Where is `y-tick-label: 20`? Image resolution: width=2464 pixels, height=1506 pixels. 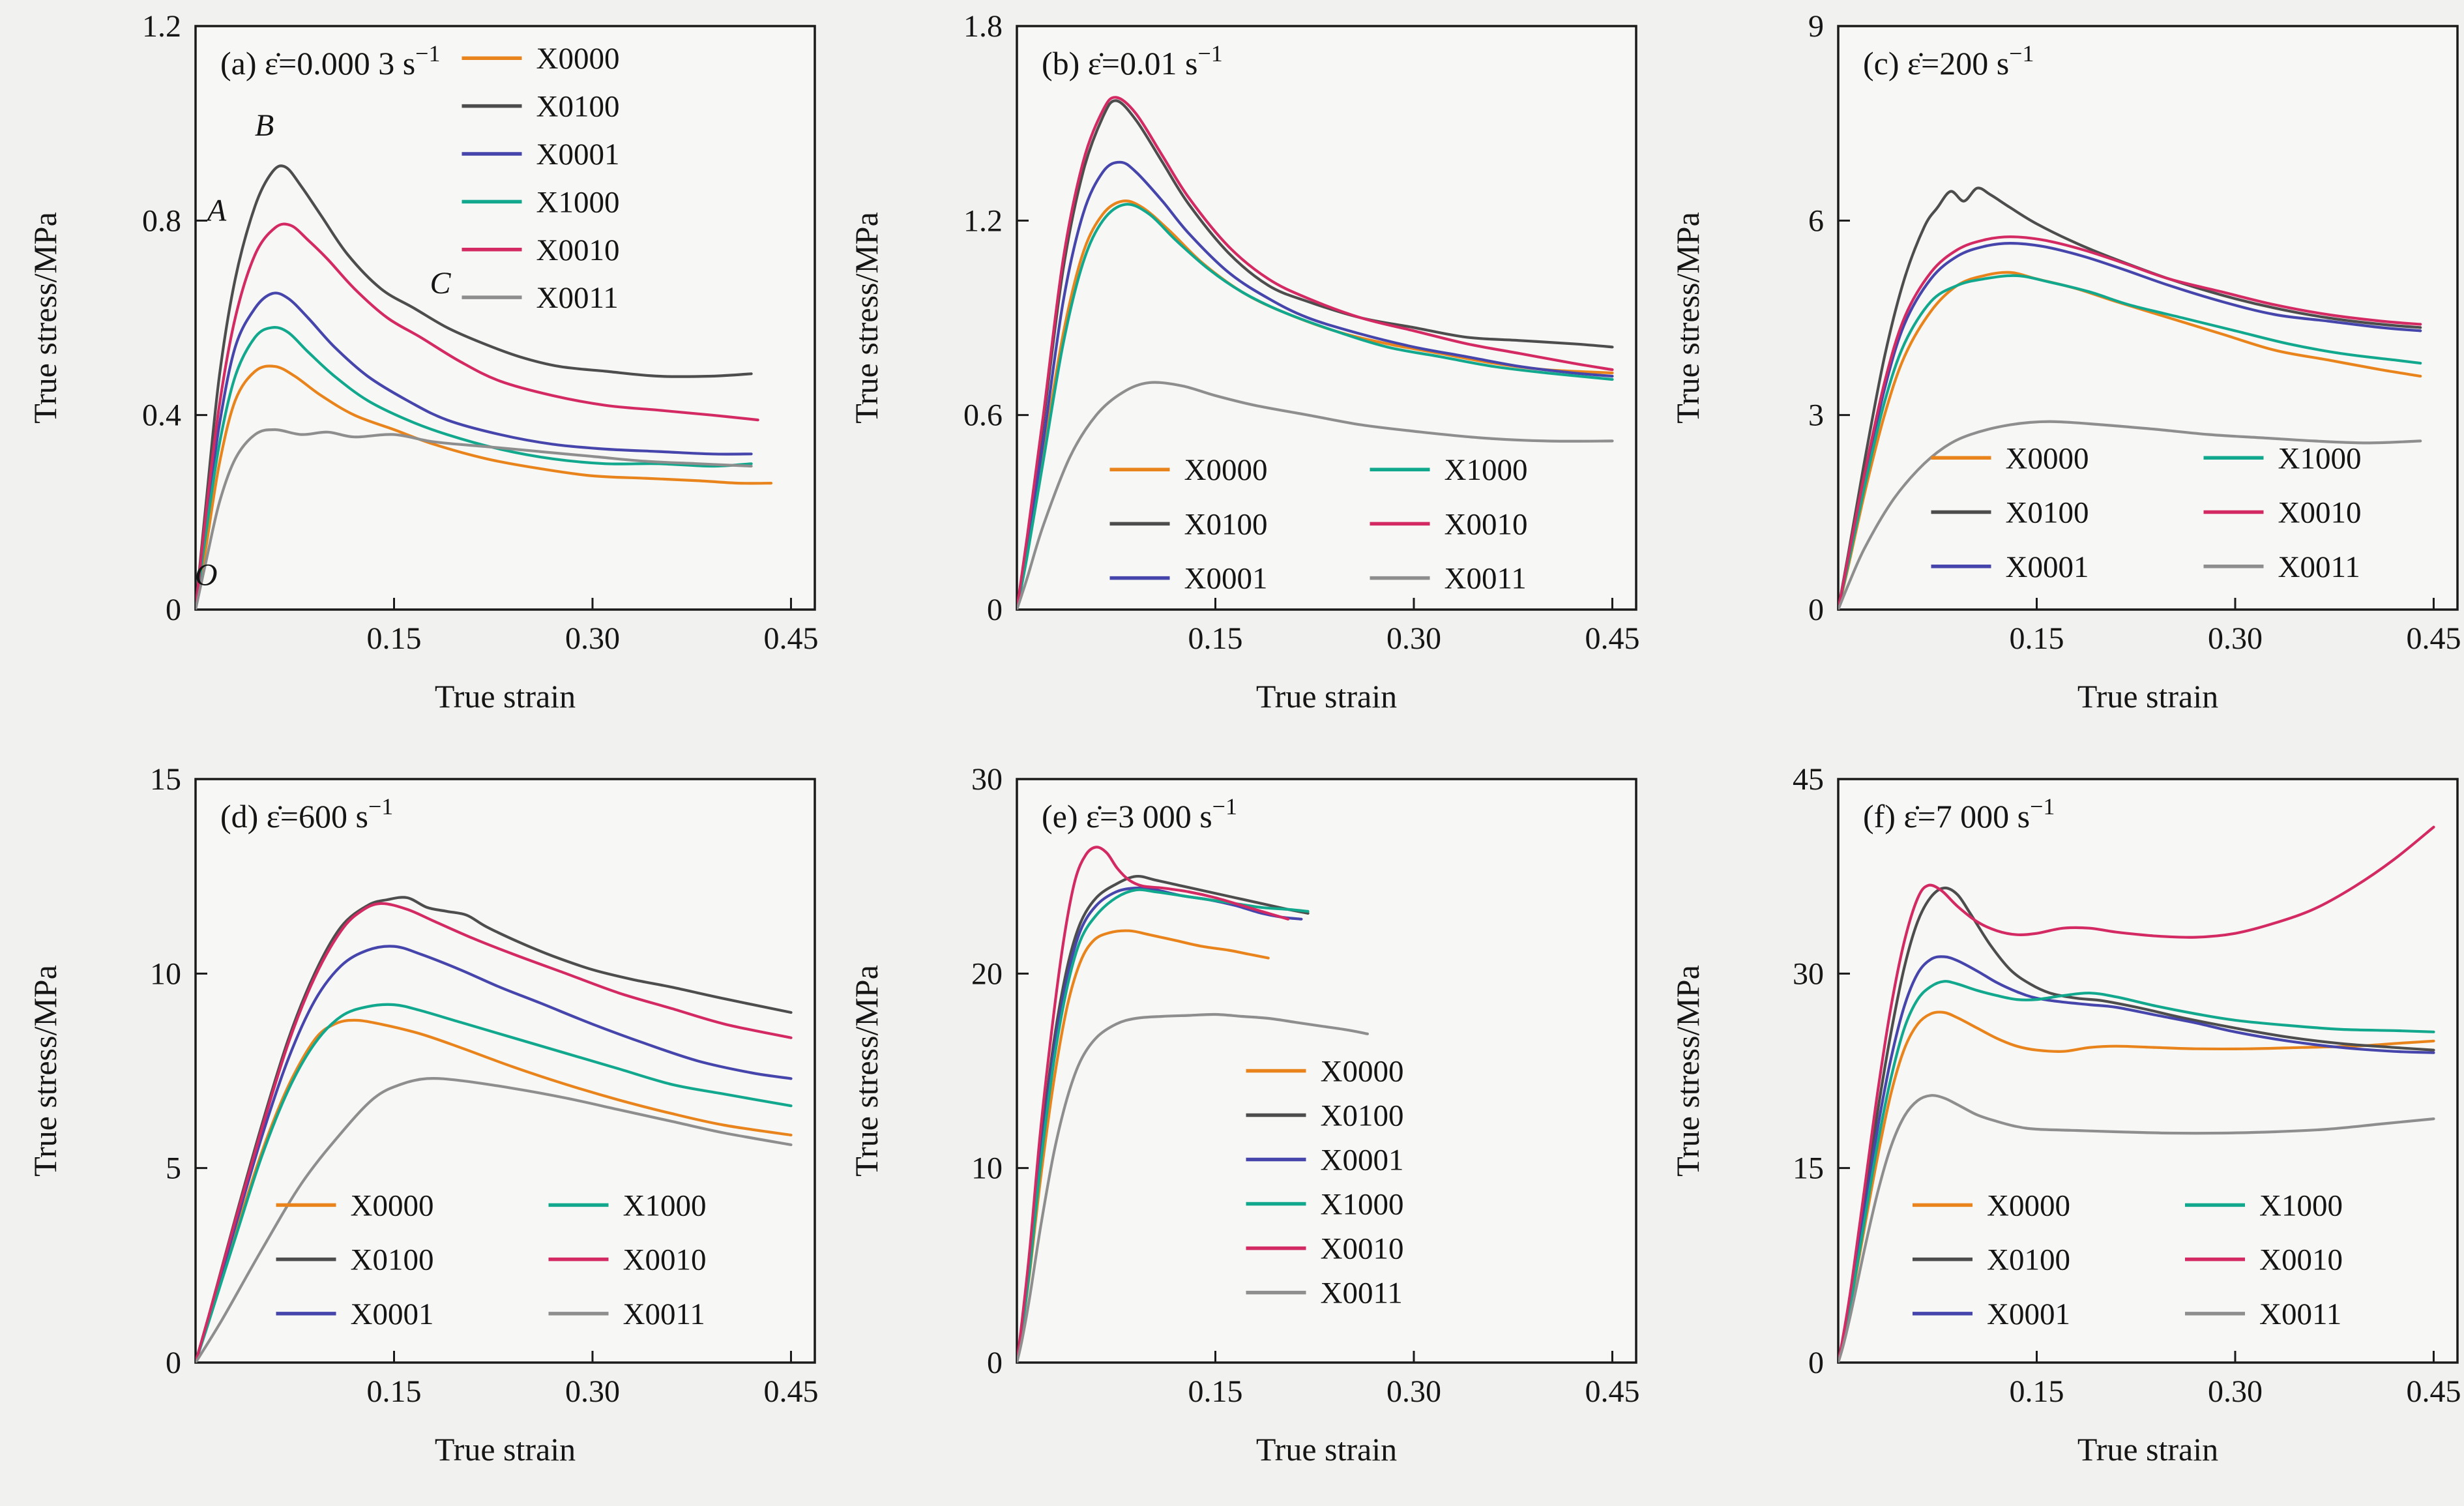
y-tick-label: 20 is located at coordinates (987, 973).